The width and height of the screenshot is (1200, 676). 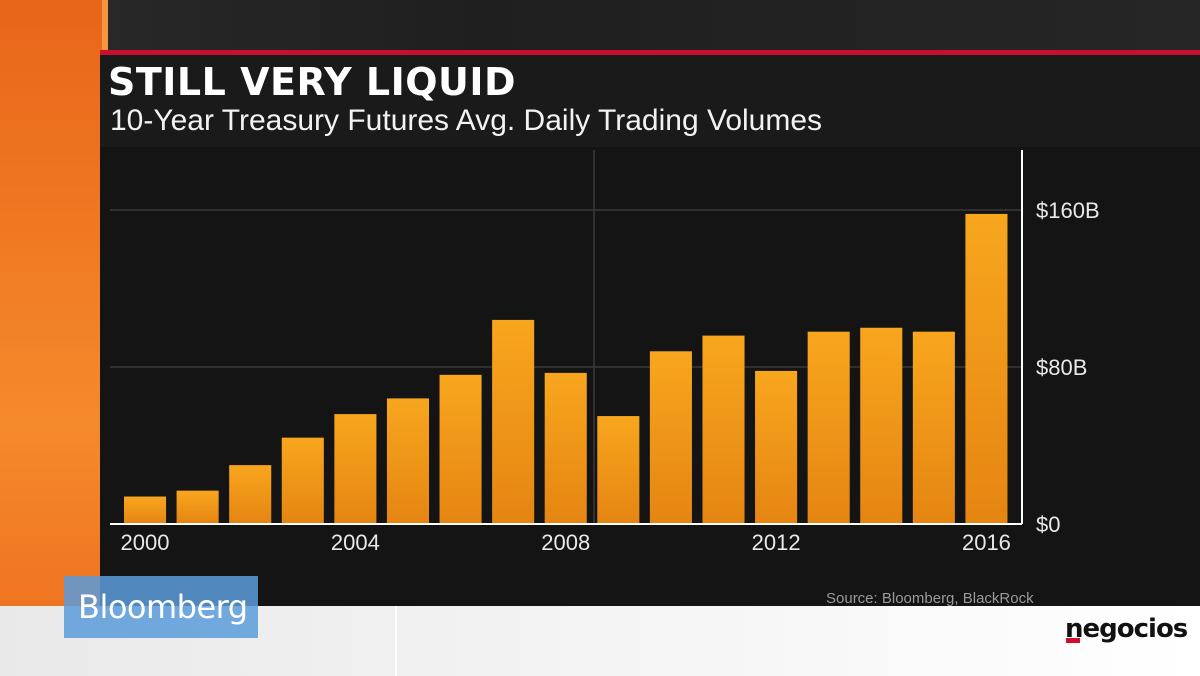 I want to click on x-tick-labels: 2000 2004 2008 2012 2016, so click(x=566, y=542).